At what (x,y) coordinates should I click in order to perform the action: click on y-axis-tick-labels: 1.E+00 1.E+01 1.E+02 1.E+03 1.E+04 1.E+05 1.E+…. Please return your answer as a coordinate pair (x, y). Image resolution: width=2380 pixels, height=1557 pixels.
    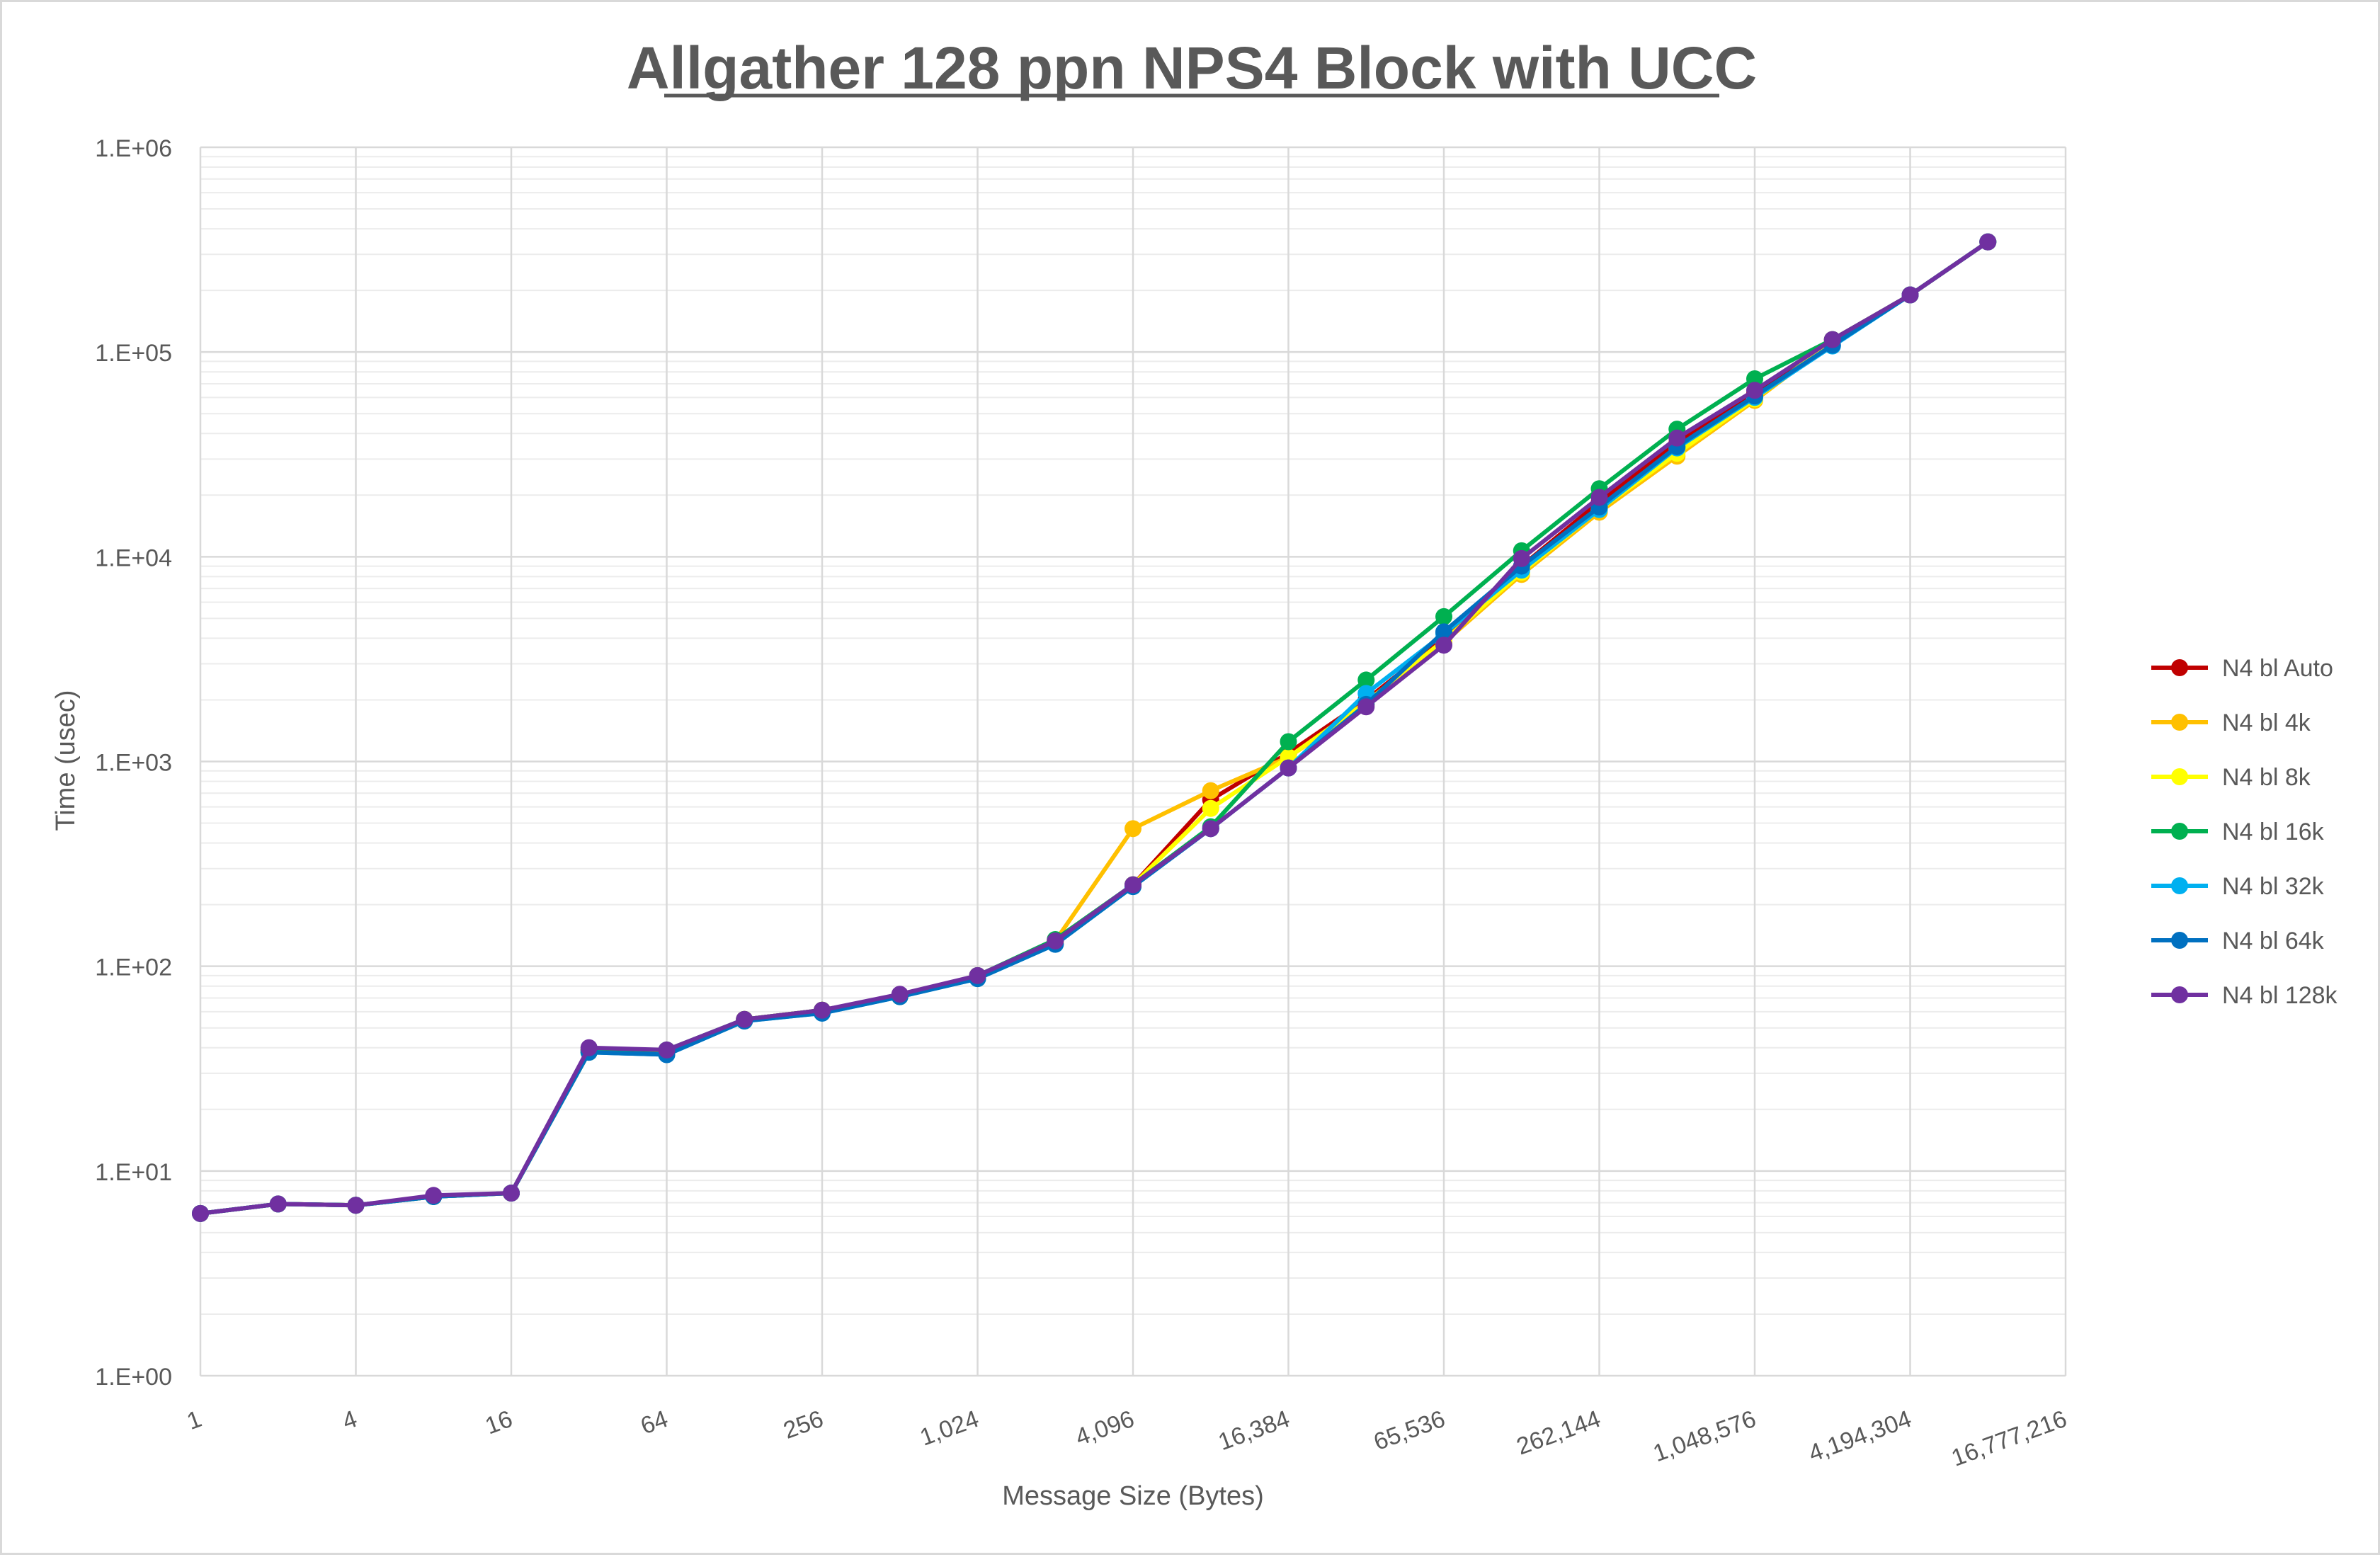
    Looking at the image, I should click on (133, 763).